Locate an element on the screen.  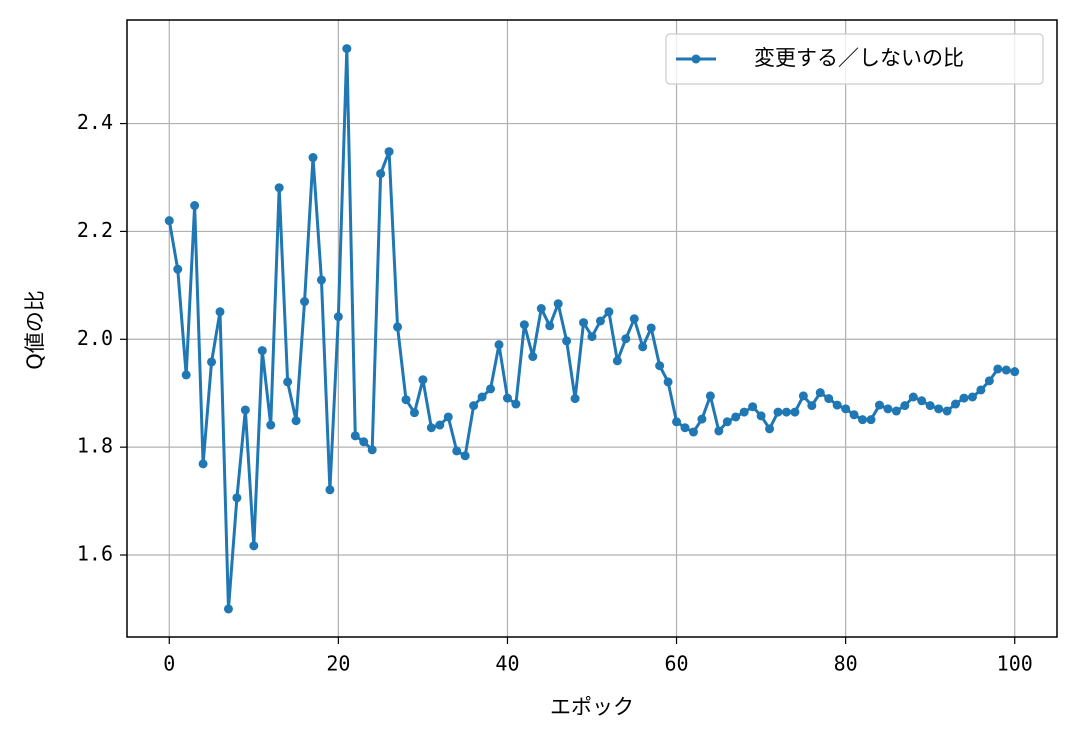
x-tick-label: 80 is located at coordinates (846, 664).